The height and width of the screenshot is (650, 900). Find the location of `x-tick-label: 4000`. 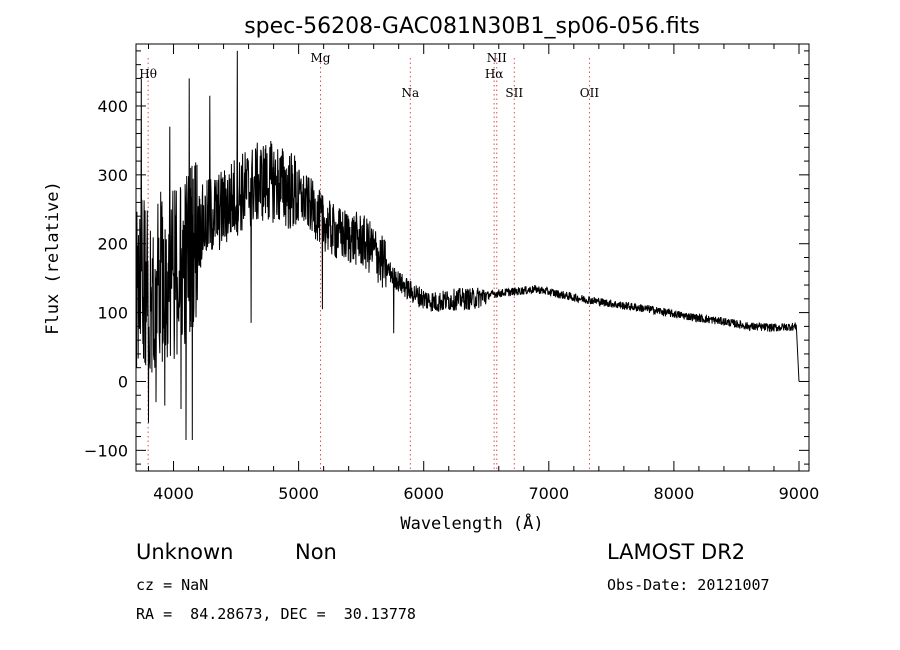

x-tick-label: 4000 is located at coordinates (173, 493).